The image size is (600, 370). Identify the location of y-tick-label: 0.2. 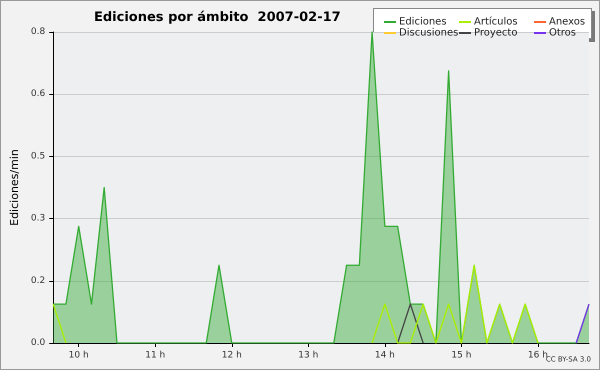
(38, 281).